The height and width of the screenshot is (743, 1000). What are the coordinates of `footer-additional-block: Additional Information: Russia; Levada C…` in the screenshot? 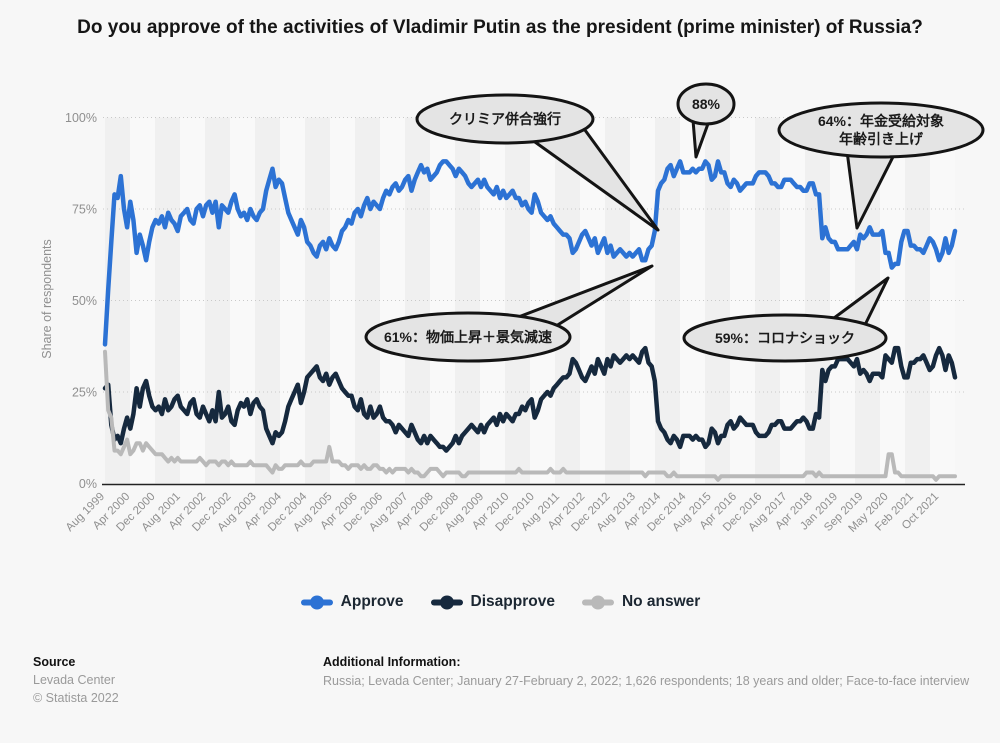 It's located at (646, 672).